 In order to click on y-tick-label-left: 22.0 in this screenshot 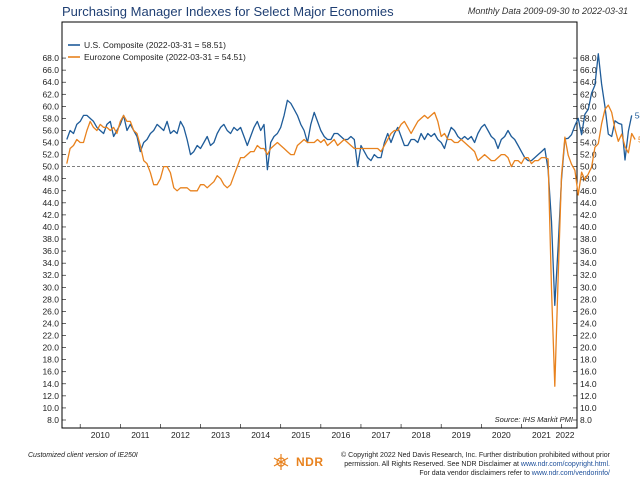, I will do `click(50, 336)`.